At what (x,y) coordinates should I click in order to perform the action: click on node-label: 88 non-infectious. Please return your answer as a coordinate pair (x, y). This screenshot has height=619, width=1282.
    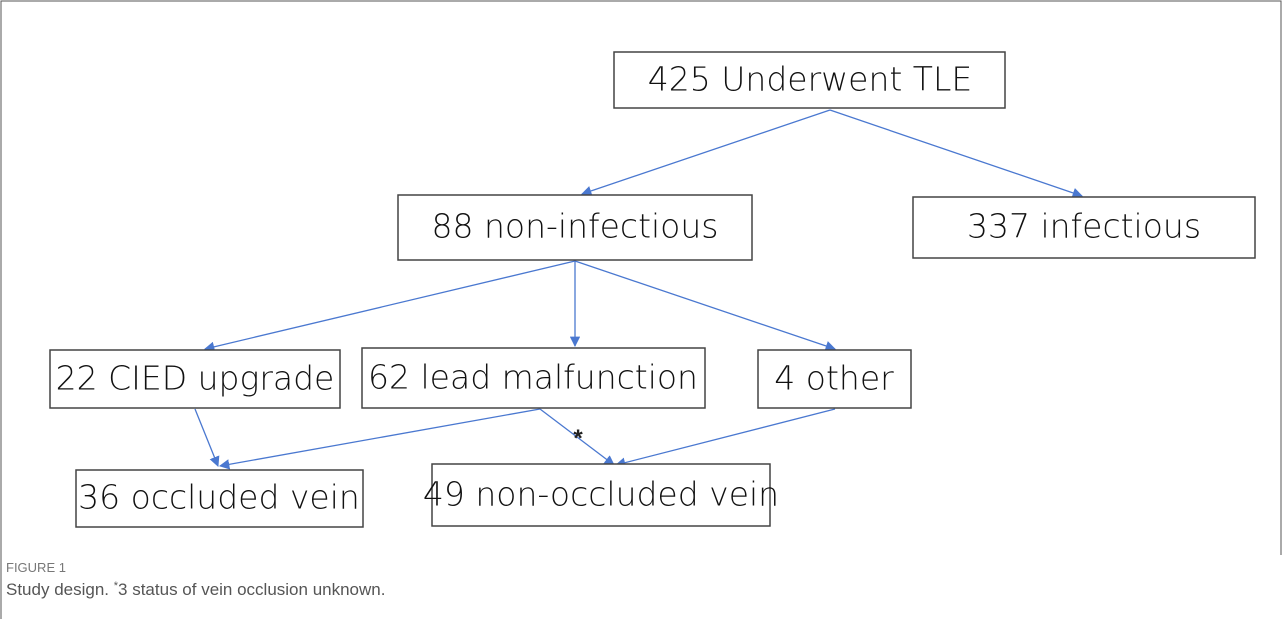
    Looking at the image, I should click on (575, 226).